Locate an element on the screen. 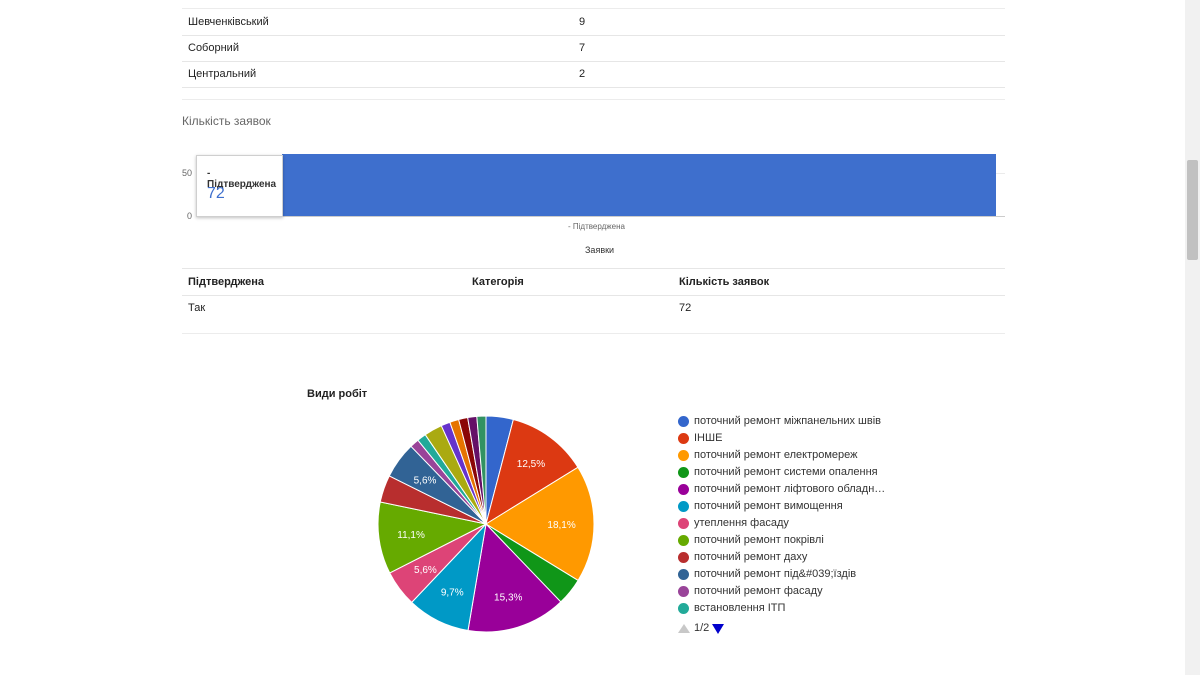 The width and height of the screenshot is (1200, 675). chart-tooltip: - Підтверджена 72 is located at coordinates (239, 186).